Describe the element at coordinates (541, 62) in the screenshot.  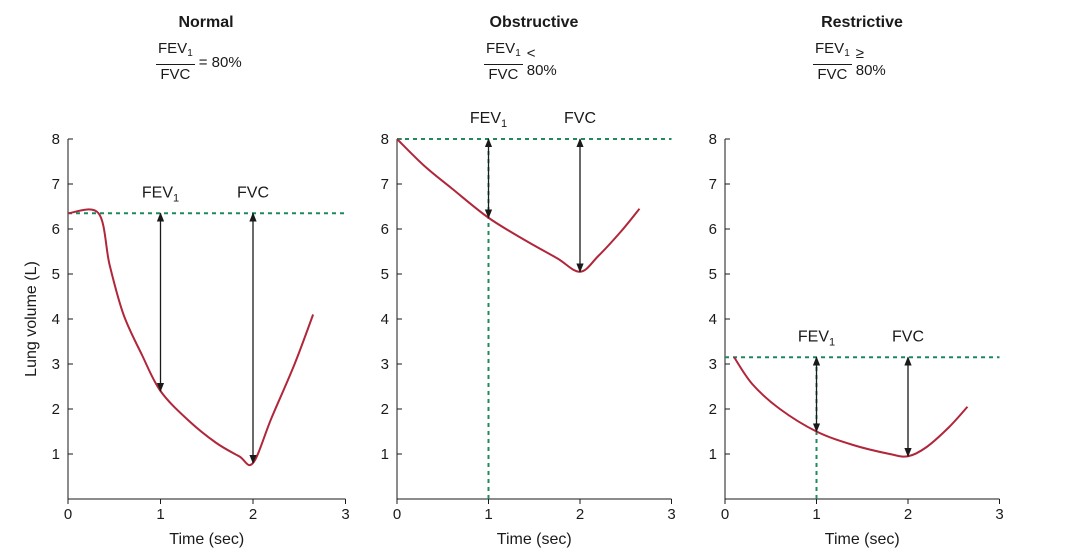
I see `ratio-relation: < 80%` at that location.